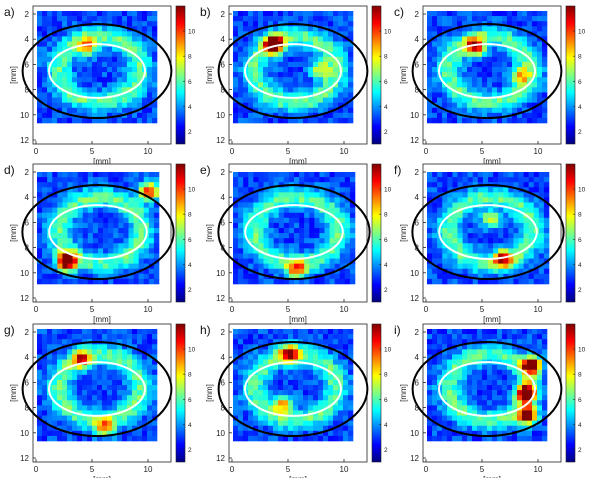 The image size is (602, 478). What do you see at coordinates (294, 232) in the screenshot?
I see `outer-contour` at bounding box center [294, 232].